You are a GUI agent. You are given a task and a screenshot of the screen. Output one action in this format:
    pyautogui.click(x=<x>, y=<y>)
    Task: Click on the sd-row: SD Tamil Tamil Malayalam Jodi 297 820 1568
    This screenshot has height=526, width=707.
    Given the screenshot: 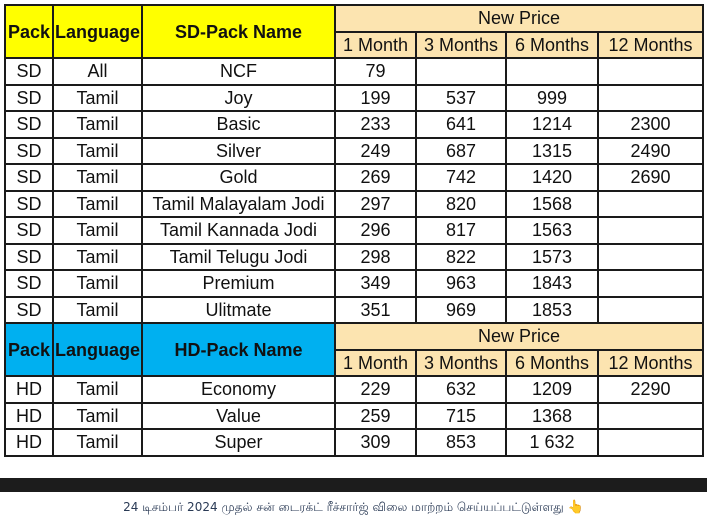 What is the action you would take?
    pyautogui.click(x=354, y=203)
    